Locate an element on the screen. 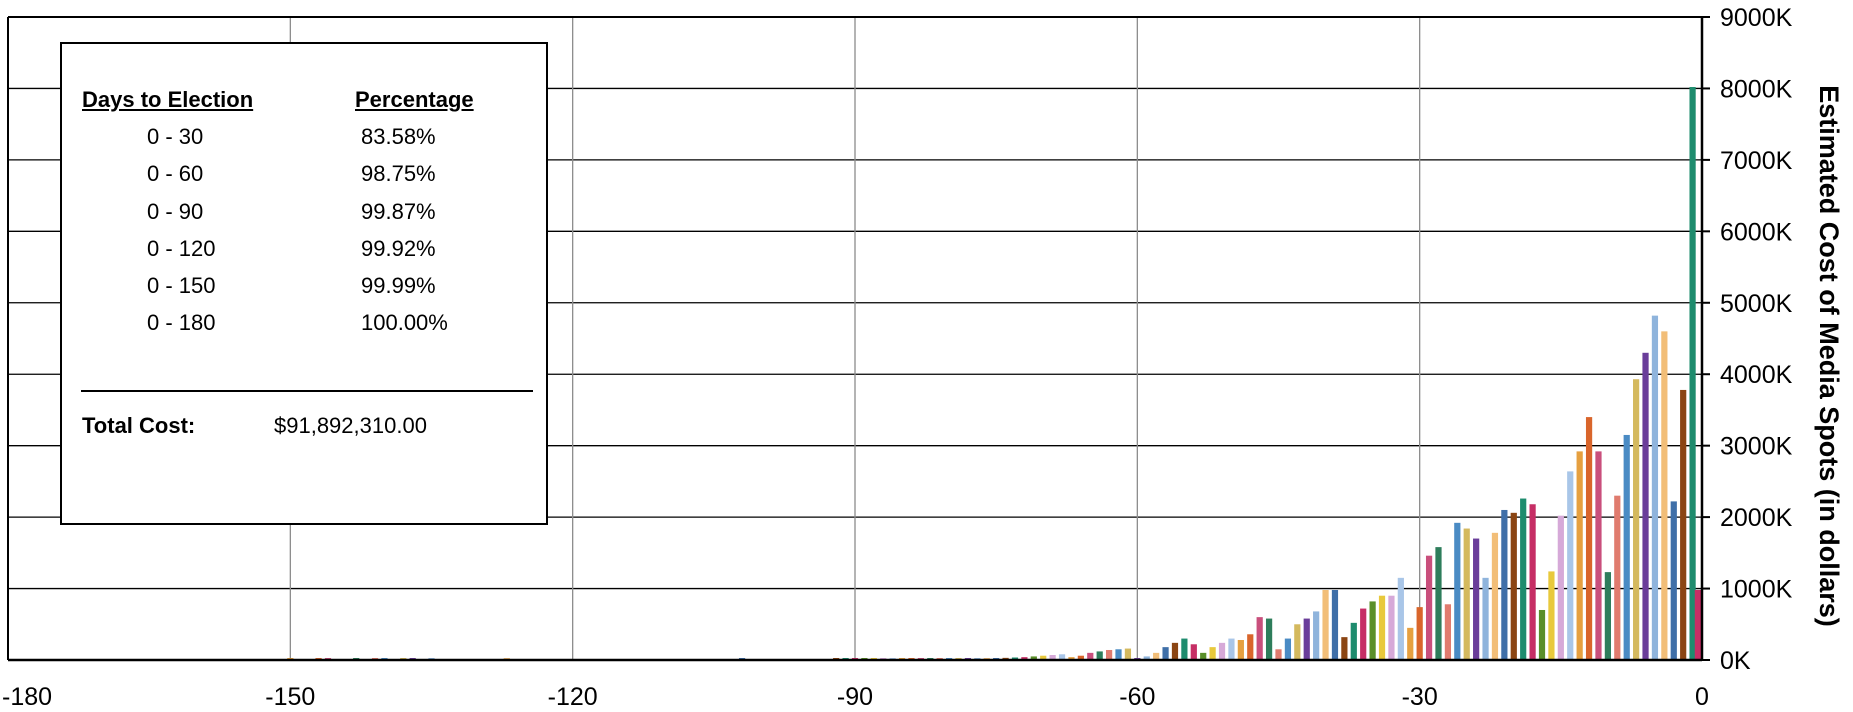  day-range: 0 - 30 is located at coordinates (175, 136).